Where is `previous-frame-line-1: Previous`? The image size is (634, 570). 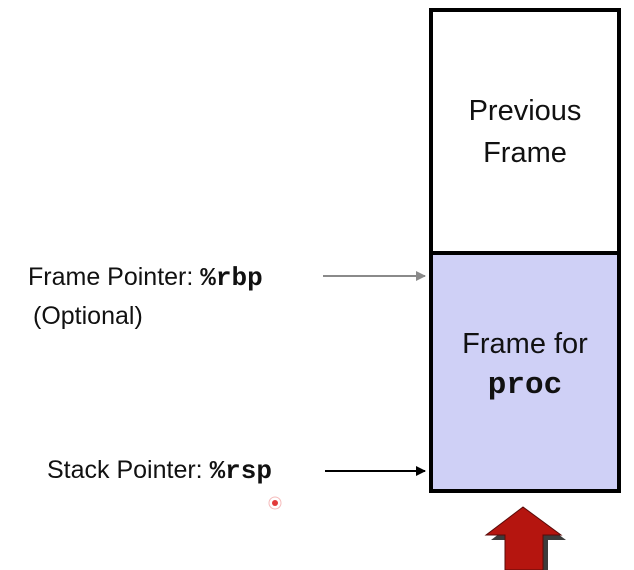 previous-frame-line-1: Previous is located at coordinates (525, 110).